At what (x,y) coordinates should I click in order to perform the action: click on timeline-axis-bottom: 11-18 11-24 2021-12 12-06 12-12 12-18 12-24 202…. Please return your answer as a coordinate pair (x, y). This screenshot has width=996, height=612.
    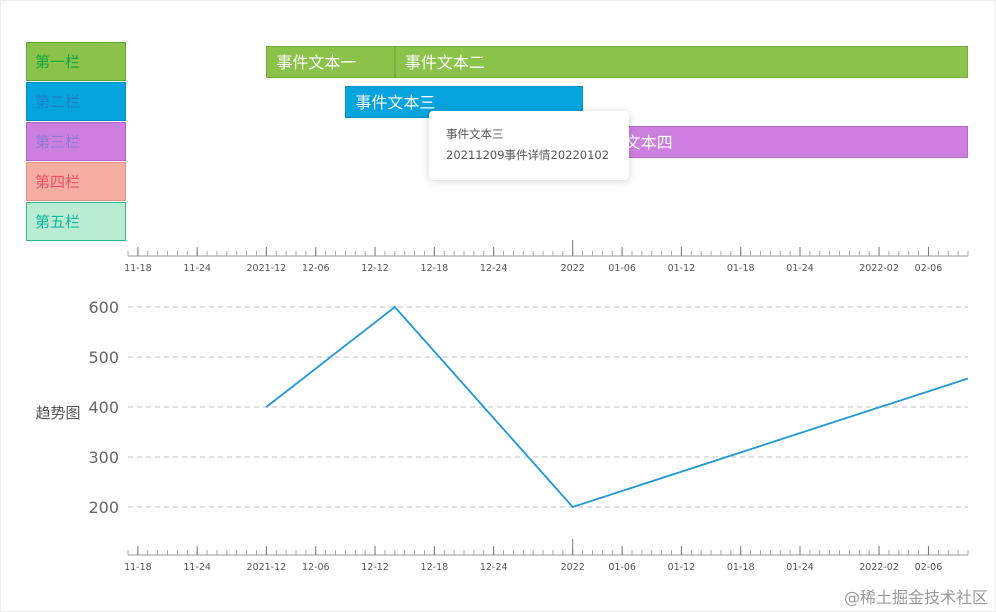
    Looking at the image, I should click on (546, 556).